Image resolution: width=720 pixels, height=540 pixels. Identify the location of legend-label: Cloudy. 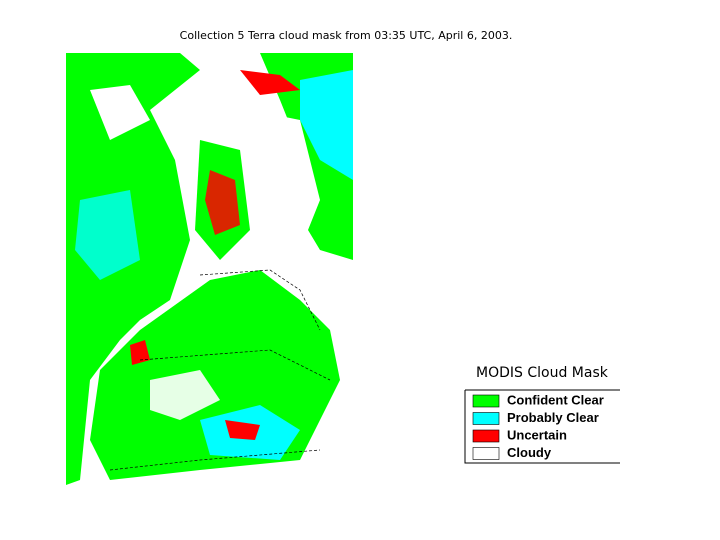
(529, 452).